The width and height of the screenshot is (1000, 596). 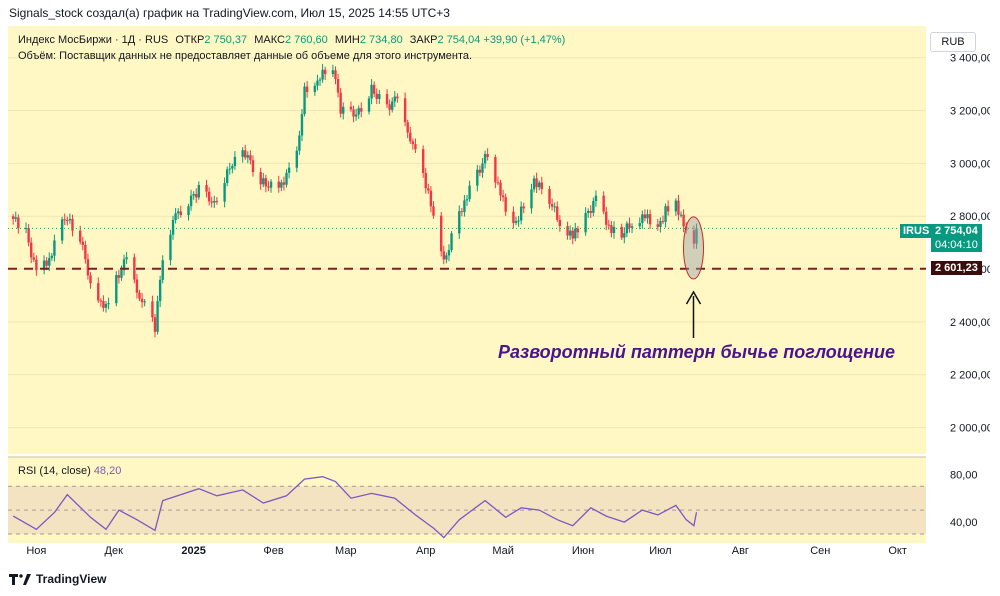 I want to click on time-axis-tick-label: Сен, so click(x=820, y=551).